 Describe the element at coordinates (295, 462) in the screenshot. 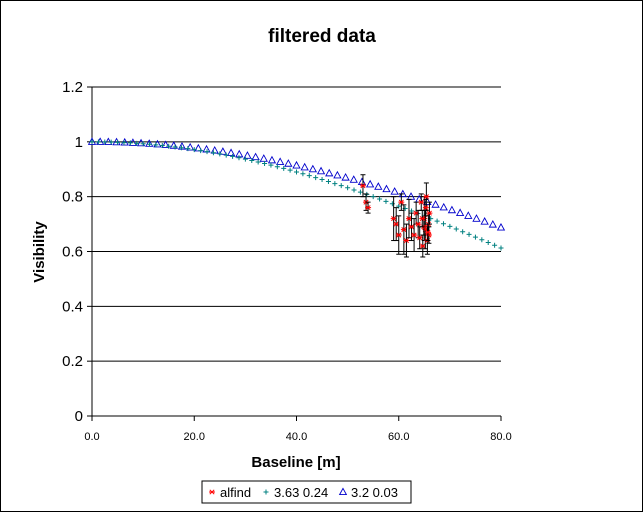

I see `x-axis-title: Baseline [m]` at that location.